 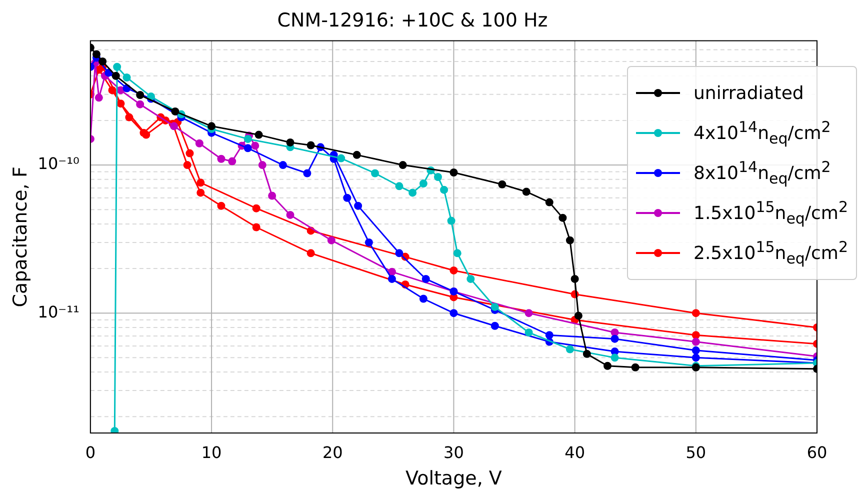 I want to click on x-tick-label: 40, so click(x=574, y=452).